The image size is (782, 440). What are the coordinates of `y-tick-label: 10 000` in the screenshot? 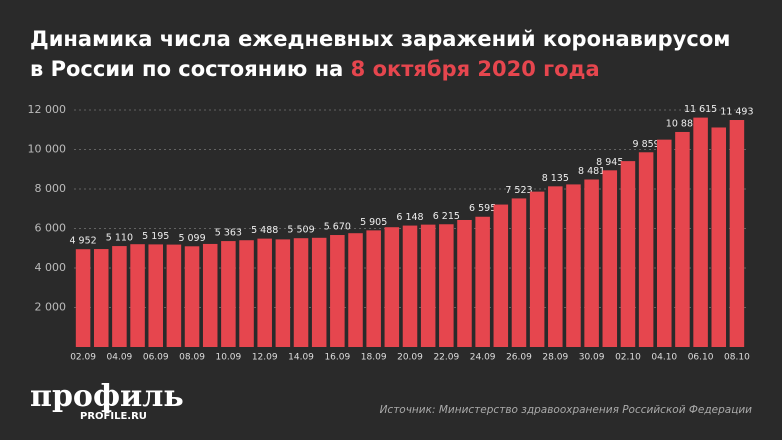 It's located at (47, 149).